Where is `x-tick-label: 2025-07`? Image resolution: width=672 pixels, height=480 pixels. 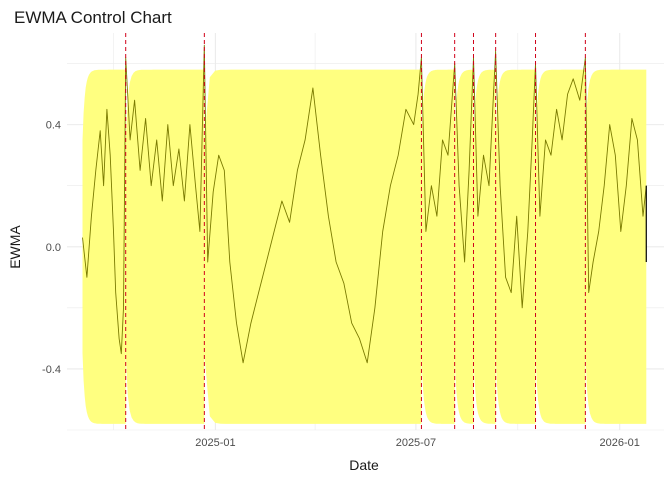 x-tick-label: 2025-07 is located at coordinates (416, 443).